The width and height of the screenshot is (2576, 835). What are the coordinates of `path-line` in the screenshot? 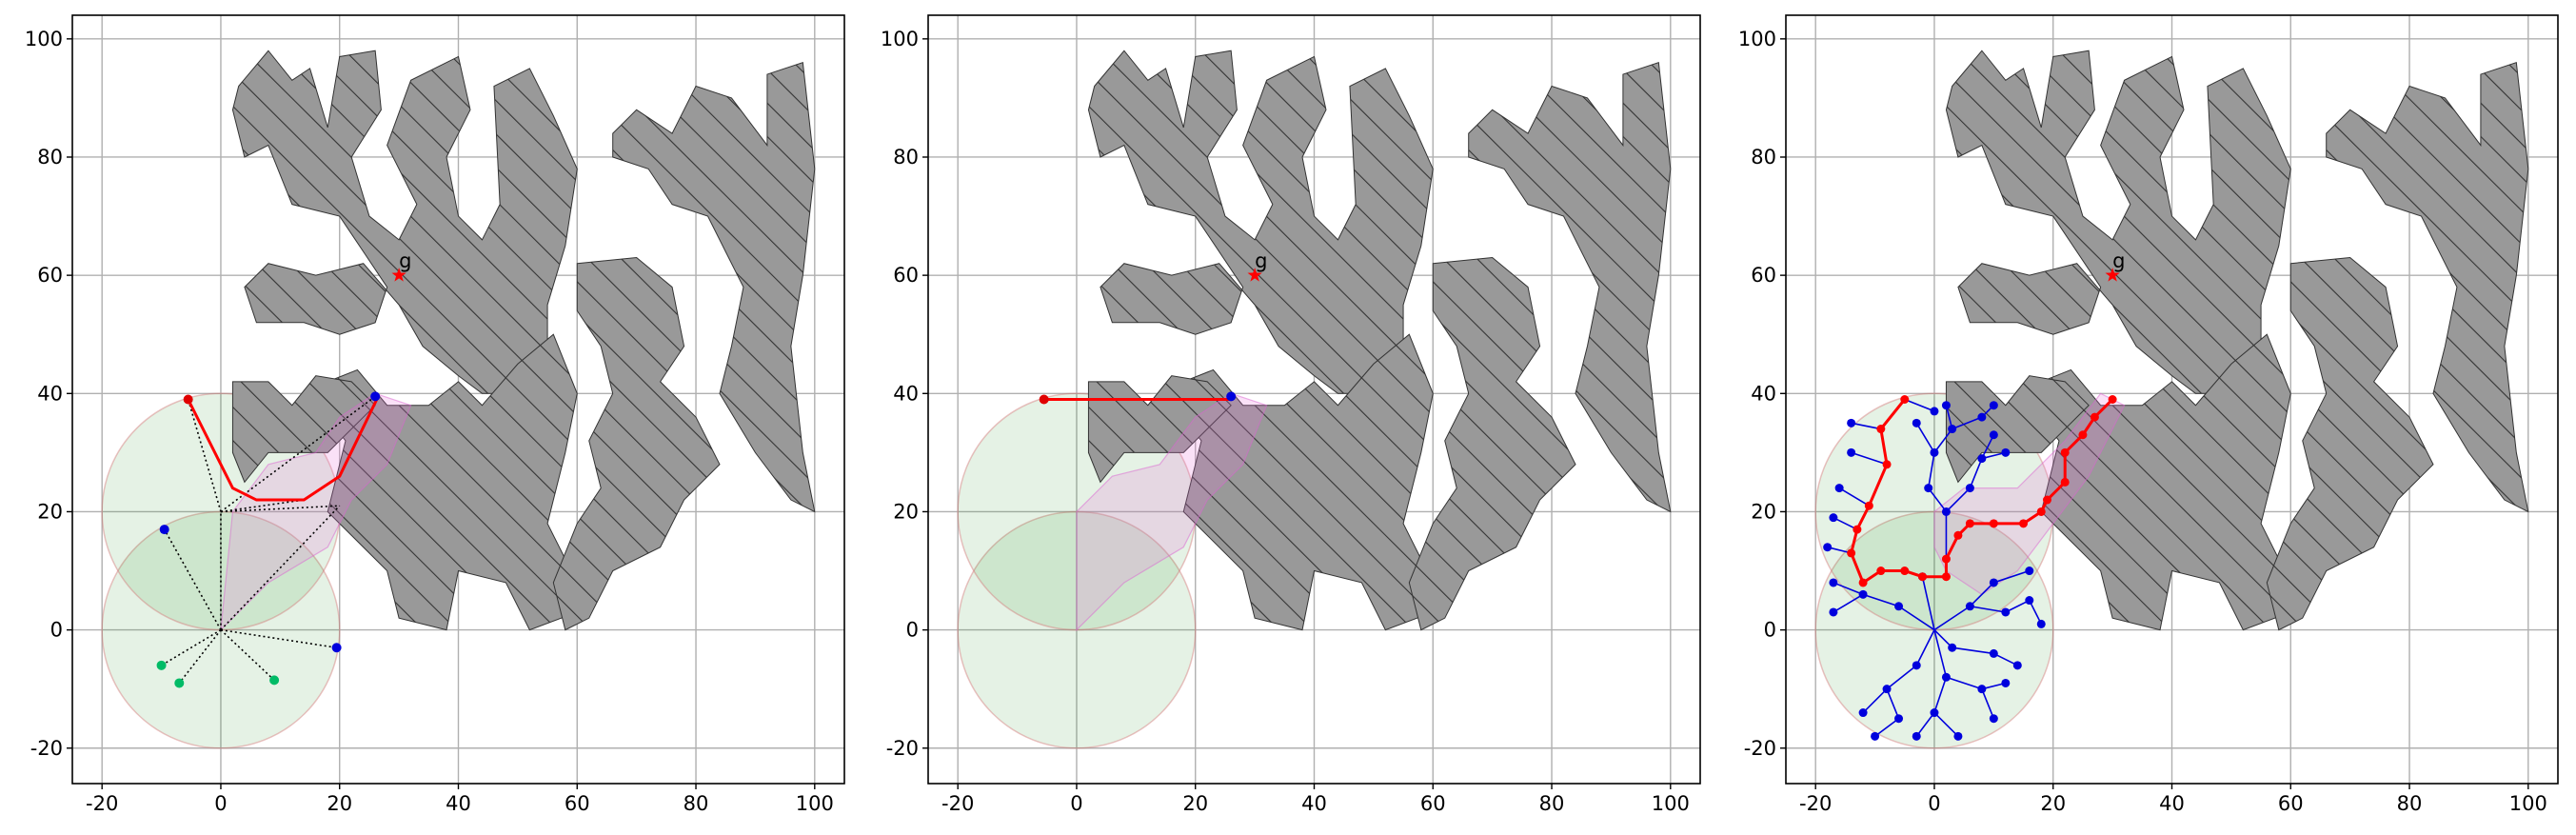 It's located at (283, 448).